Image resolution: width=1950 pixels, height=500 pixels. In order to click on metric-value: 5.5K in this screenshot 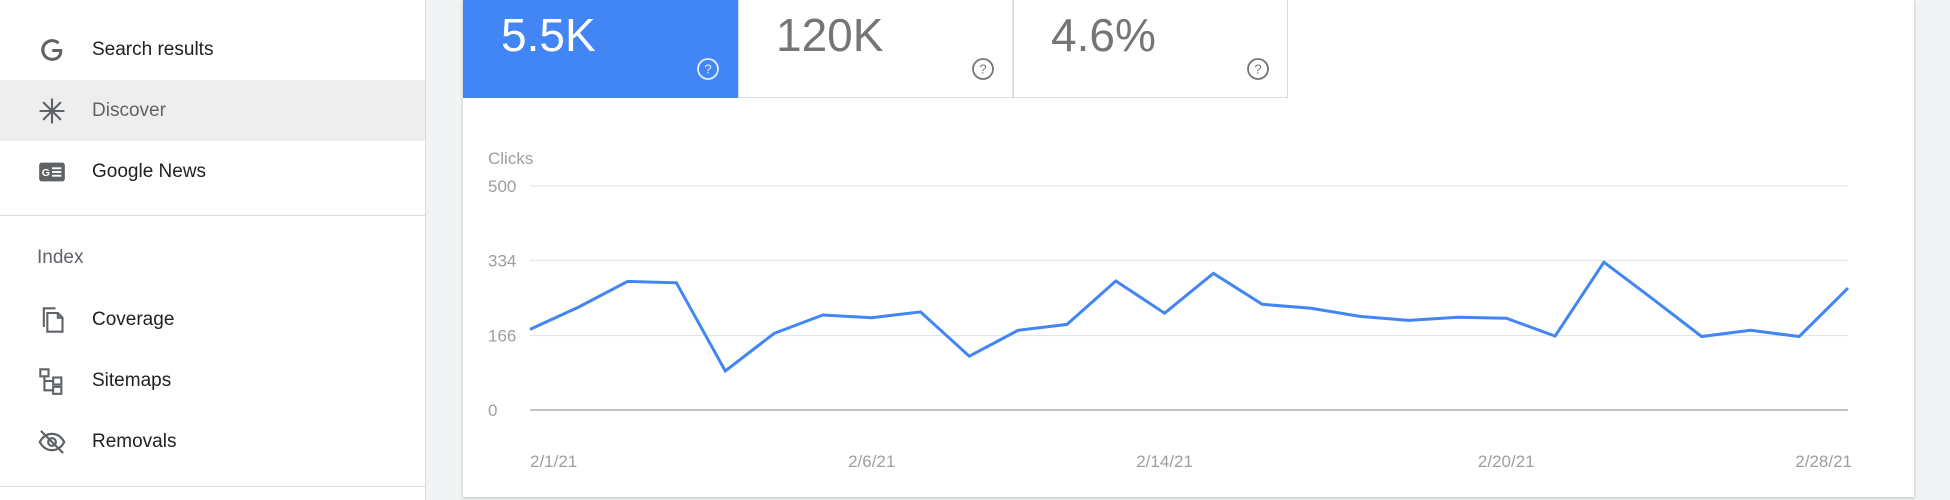, I will do `click(548, 35)`.